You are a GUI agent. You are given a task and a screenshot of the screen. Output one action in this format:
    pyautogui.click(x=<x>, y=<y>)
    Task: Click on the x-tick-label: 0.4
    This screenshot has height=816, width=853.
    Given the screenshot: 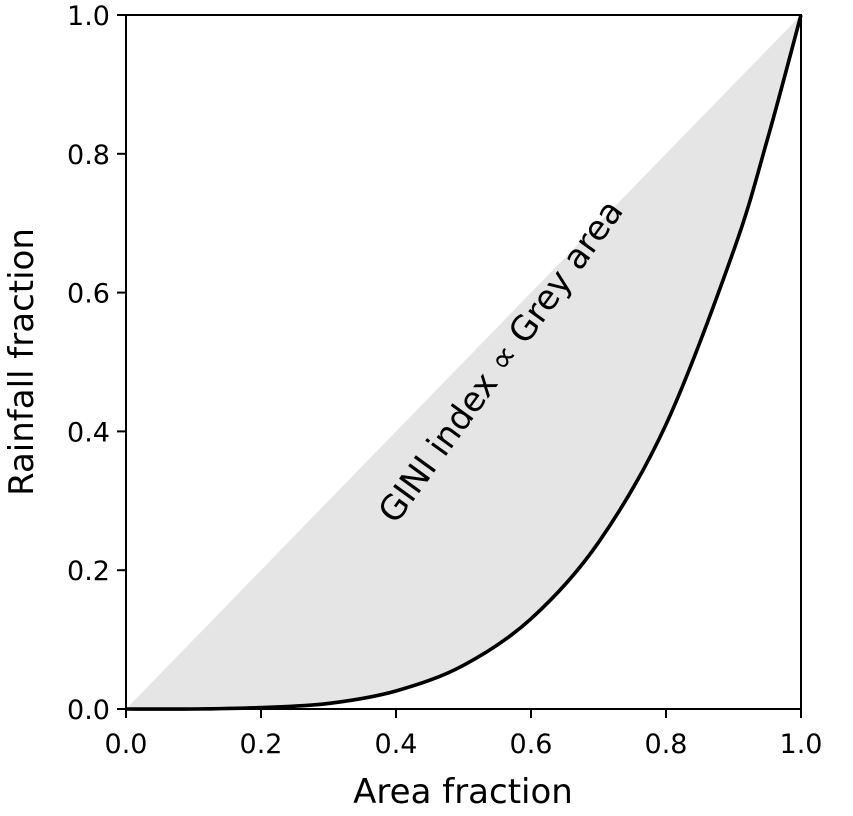 What is the action you would take?
    pyautogui.click(x=396, y=744)
    